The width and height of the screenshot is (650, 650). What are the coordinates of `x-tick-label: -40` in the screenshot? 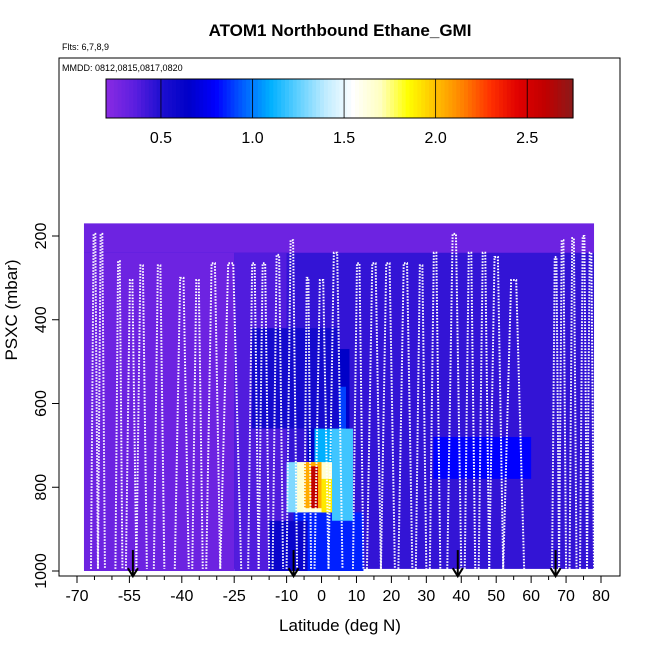 It's located at (181, 596).